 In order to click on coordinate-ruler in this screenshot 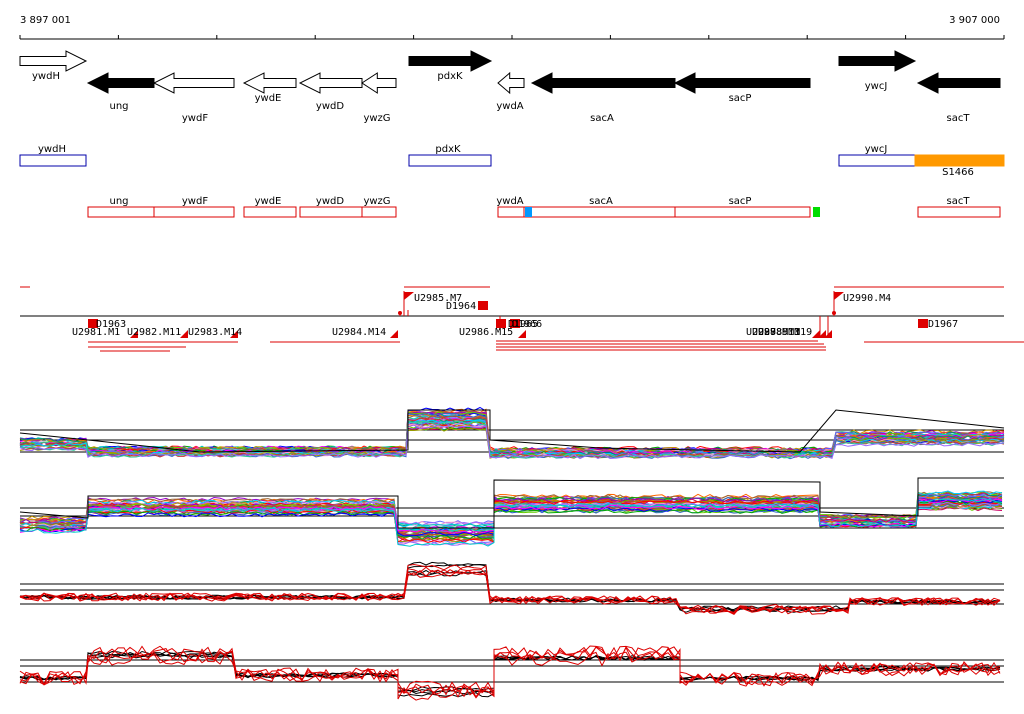, I will do `click(512, 37)`.